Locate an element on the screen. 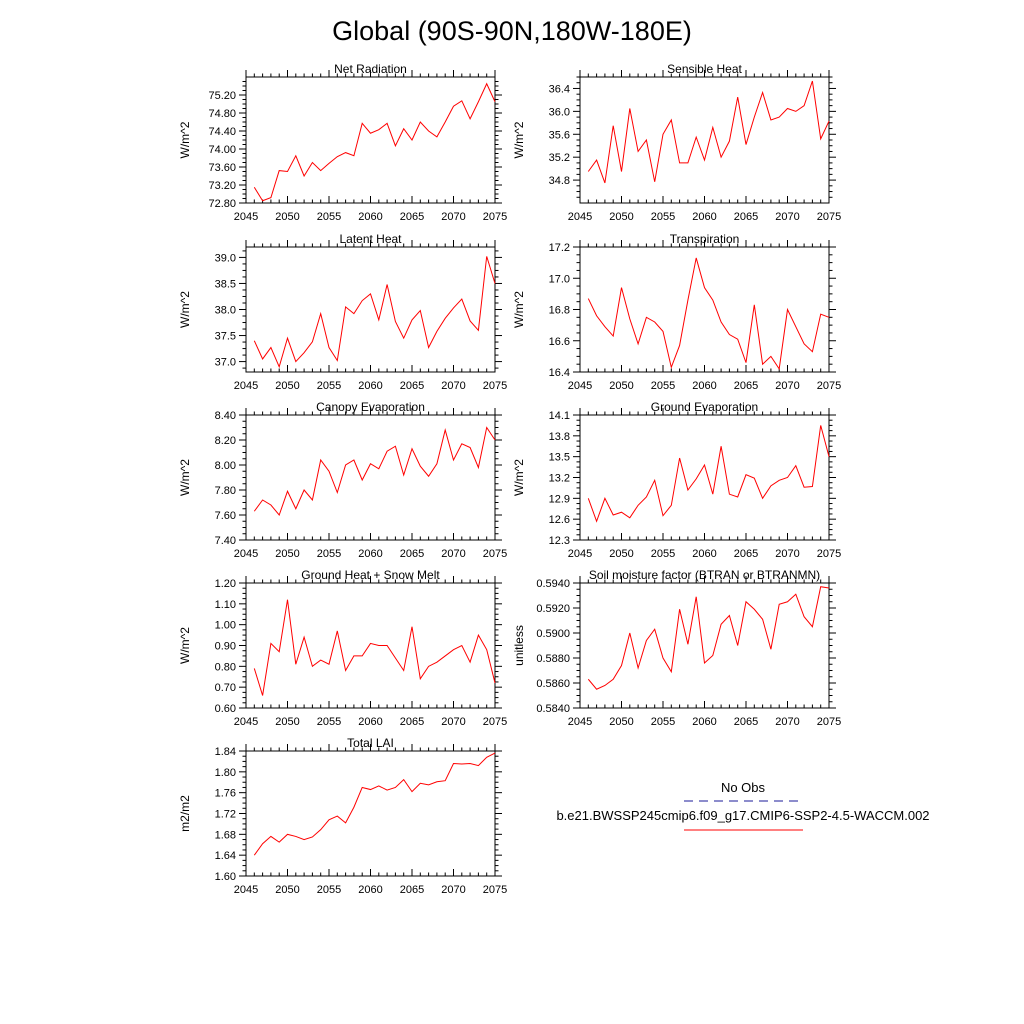 This screenshot has width=1024, height=1024. y-tick-label: 13.2 is located at coordinates (559, 479).